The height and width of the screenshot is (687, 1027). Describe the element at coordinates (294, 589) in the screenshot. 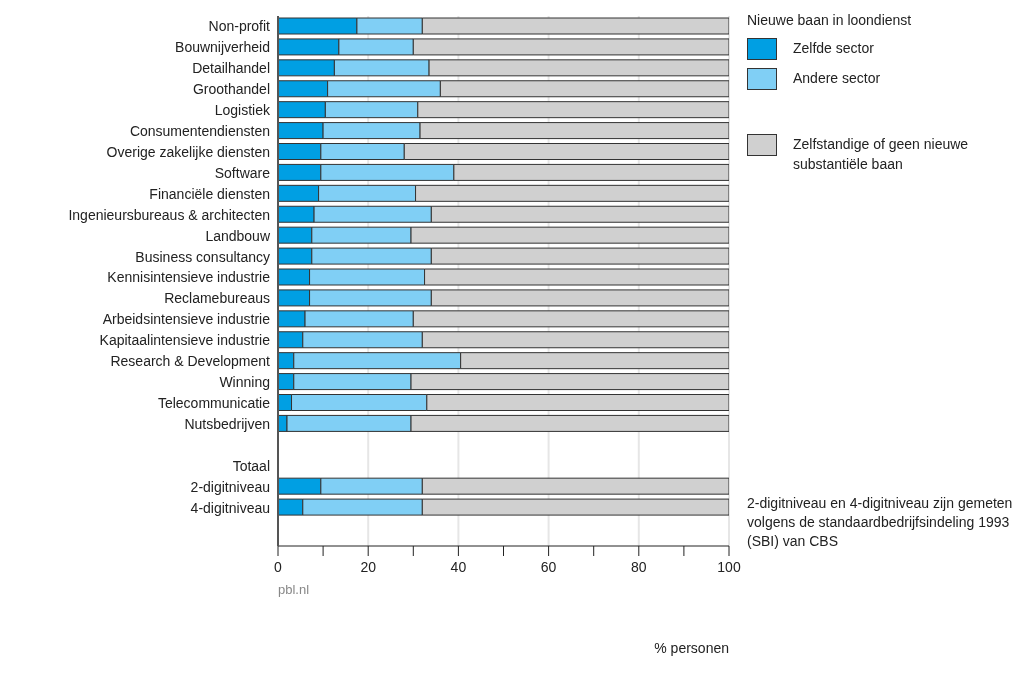

I see `text: pbl.nl` at that location.